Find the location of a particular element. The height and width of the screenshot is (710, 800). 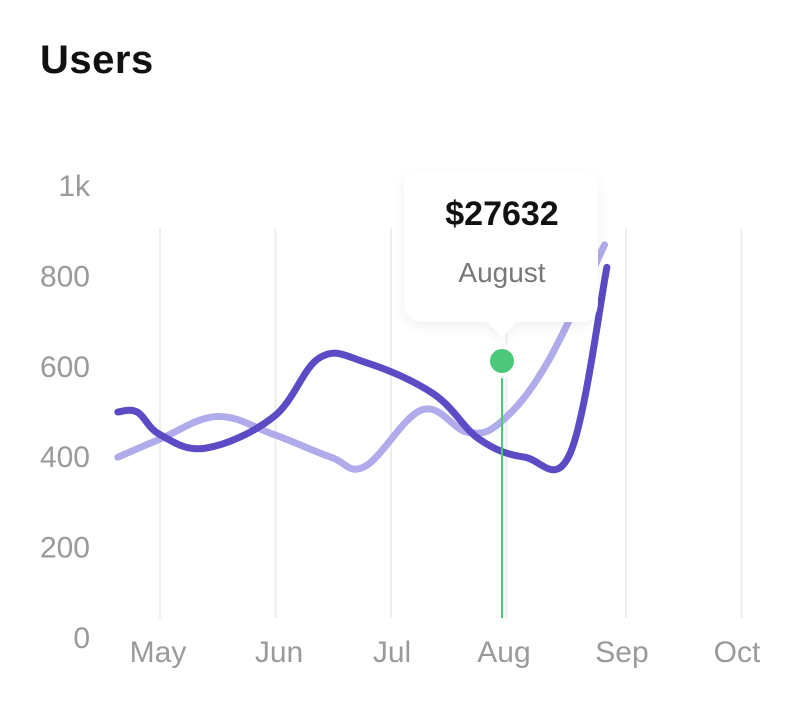

x-tick-label-jun: Jun is located at coordinates (279, 652).